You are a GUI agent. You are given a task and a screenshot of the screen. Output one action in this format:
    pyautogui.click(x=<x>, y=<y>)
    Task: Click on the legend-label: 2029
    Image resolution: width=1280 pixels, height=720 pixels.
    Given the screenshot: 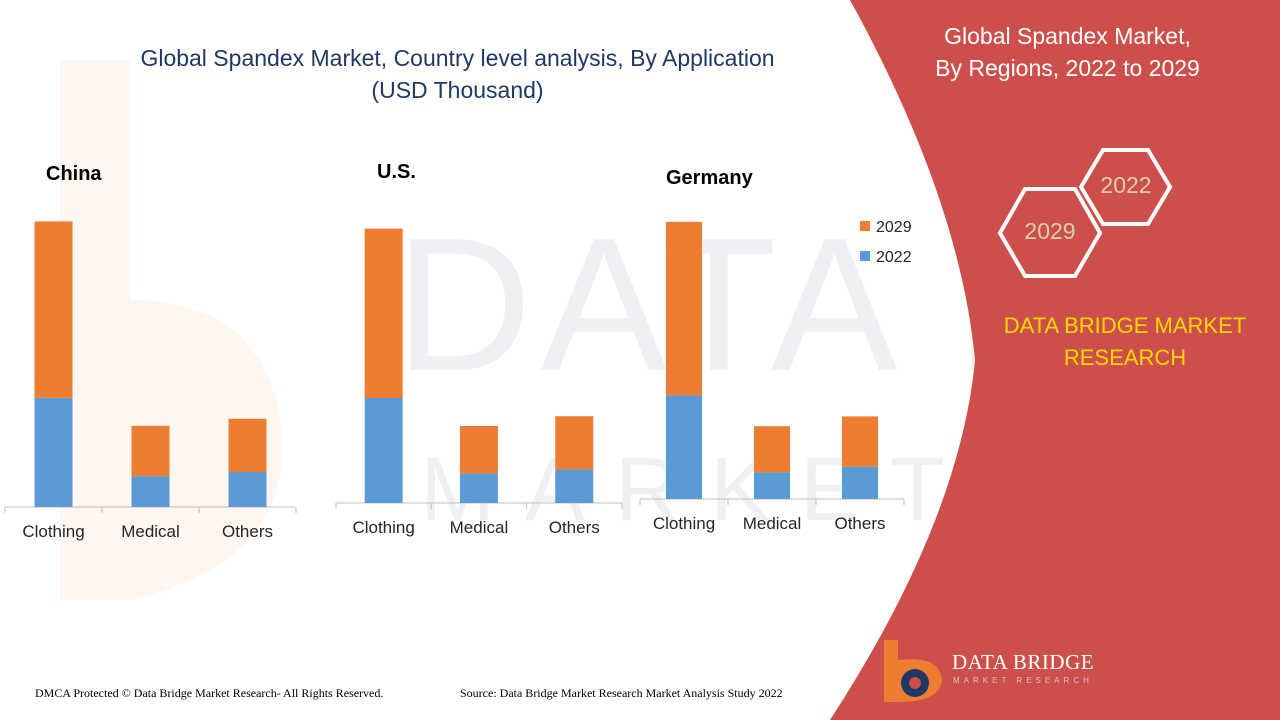 What is the action you would take?
    pyautogui.click(x=894, y=227)
    